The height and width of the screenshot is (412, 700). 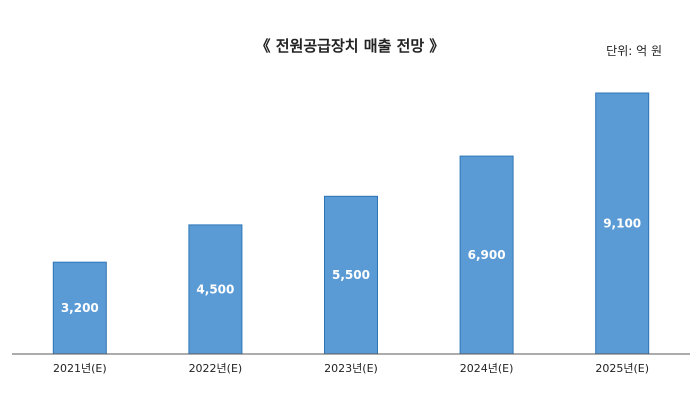 I want to click on data-label: 6,900, so click(x=487, y=255).